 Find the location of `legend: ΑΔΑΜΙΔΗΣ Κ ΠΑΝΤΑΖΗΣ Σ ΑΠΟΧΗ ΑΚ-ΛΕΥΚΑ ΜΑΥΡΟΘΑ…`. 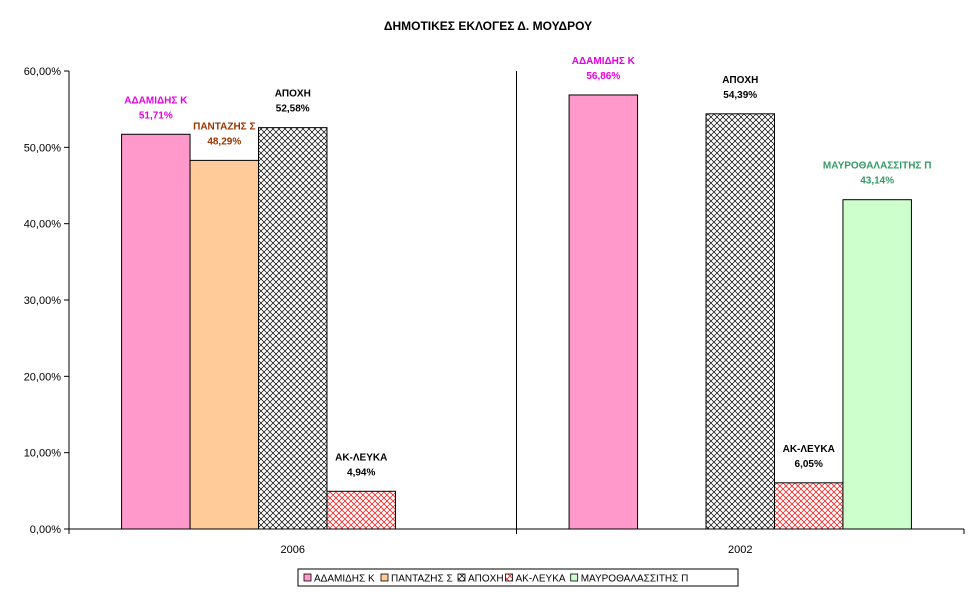

legend: ΑΔΑΜΙΔΗΣ Κ ΠΑΝΤΑΖΗΣ Σ ΑΠΟΧΗ ΑΚ-ΛΕΥΚΑ ΜΑΥΡΟΘΑ… is located at coordinates (518, 577).